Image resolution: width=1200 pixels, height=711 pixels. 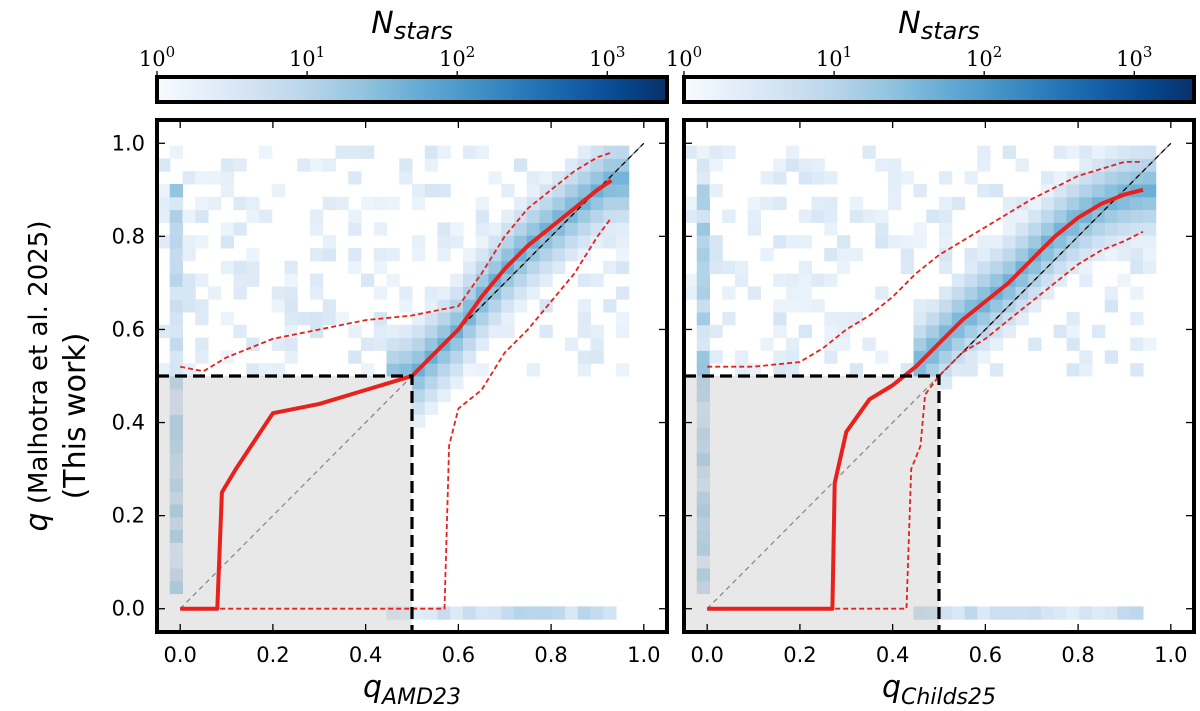 What do you see at coordinates (939, 690) in the screenshot?
I see `x-axis-title: qChilds25` at bounding box center [939, 690].